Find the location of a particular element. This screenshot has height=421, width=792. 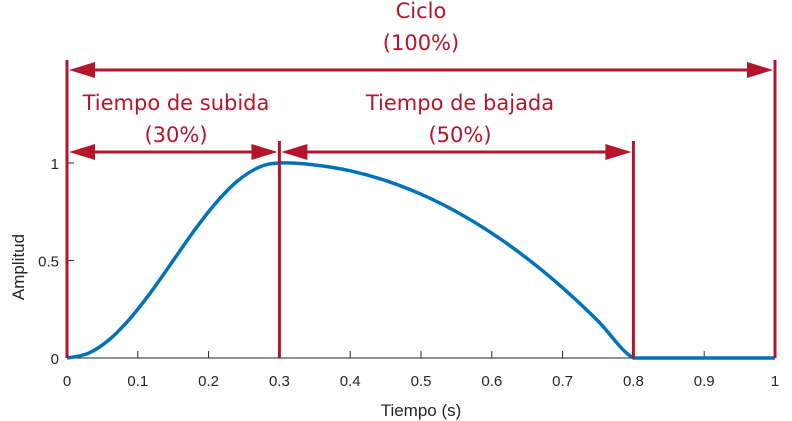

y-tick-label: 1 is located at coordinates (55, 164).